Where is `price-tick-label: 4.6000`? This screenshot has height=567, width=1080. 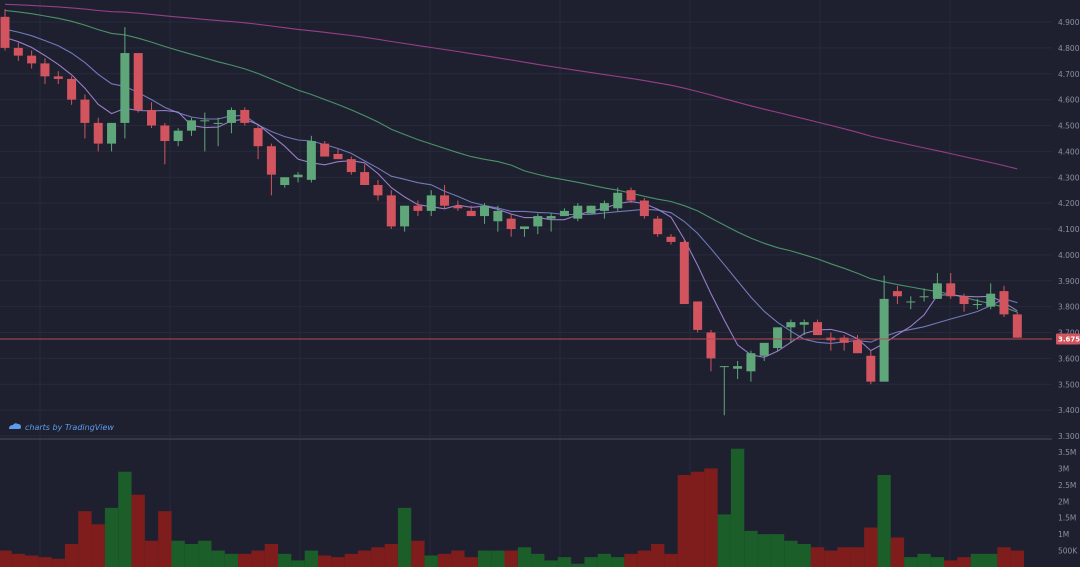 price-tick-label: 4.6000 is located at coordinates (1069, 100).